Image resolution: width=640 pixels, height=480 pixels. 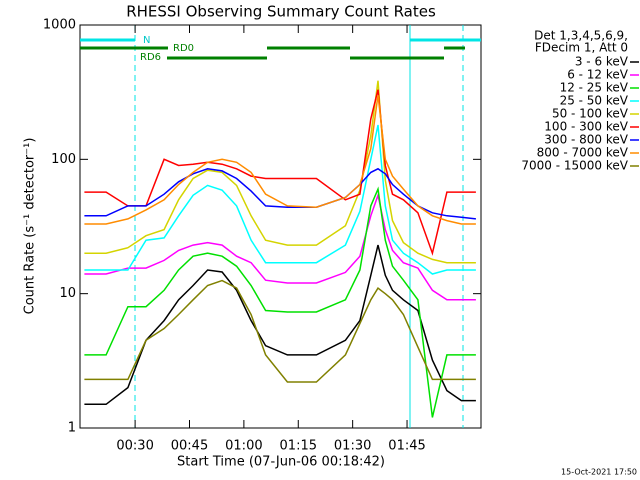 What do you see at coordinates (150, 57) in the screenshot?
I see `annotation: RD6` at bounding box center [150, 57].